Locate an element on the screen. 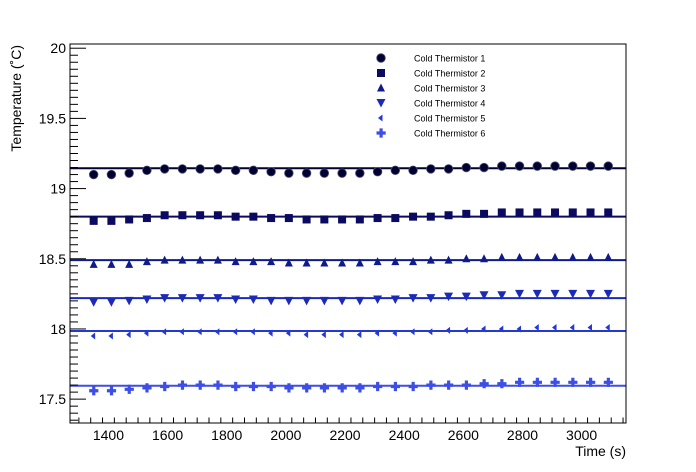  x-tick-label: 2400 is located at coordinates (404, 435).